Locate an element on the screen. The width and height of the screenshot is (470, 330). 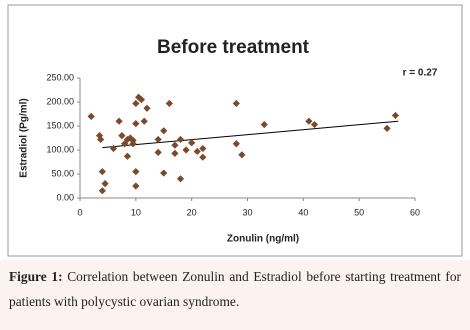
x-tick-label: 20 is located at coordinates (192, 212).